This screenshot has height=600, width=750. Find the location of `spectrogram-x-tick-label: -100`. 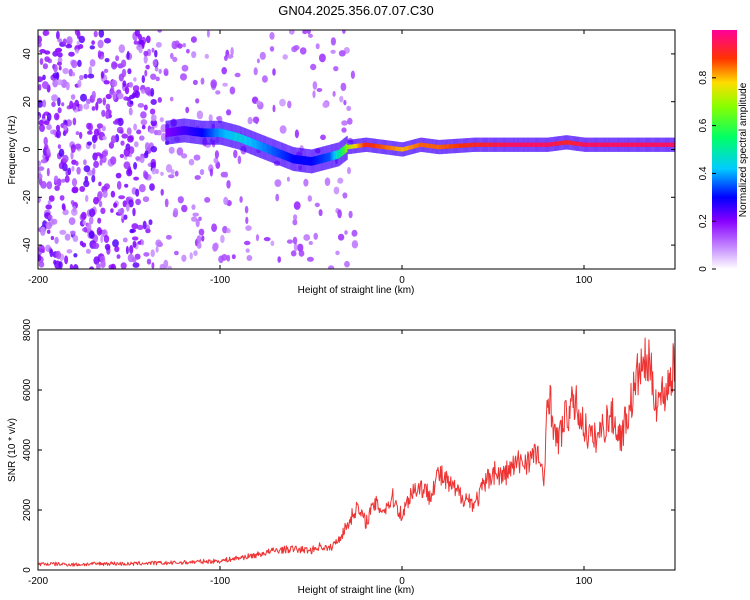

spectrogram-x-tick-label: -100 is located at coordinates (220, 280).